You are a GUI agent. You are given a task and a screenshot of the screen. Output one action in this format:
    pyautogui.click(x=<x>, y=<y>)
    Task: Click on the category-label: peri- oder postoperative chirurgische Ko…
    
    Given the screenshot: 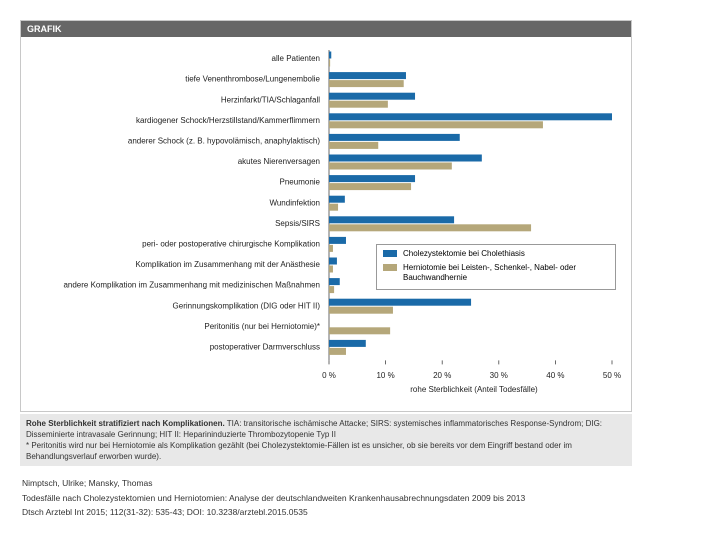 What is the action you would take?
    pyautogui.click(x=231, y=244)
    